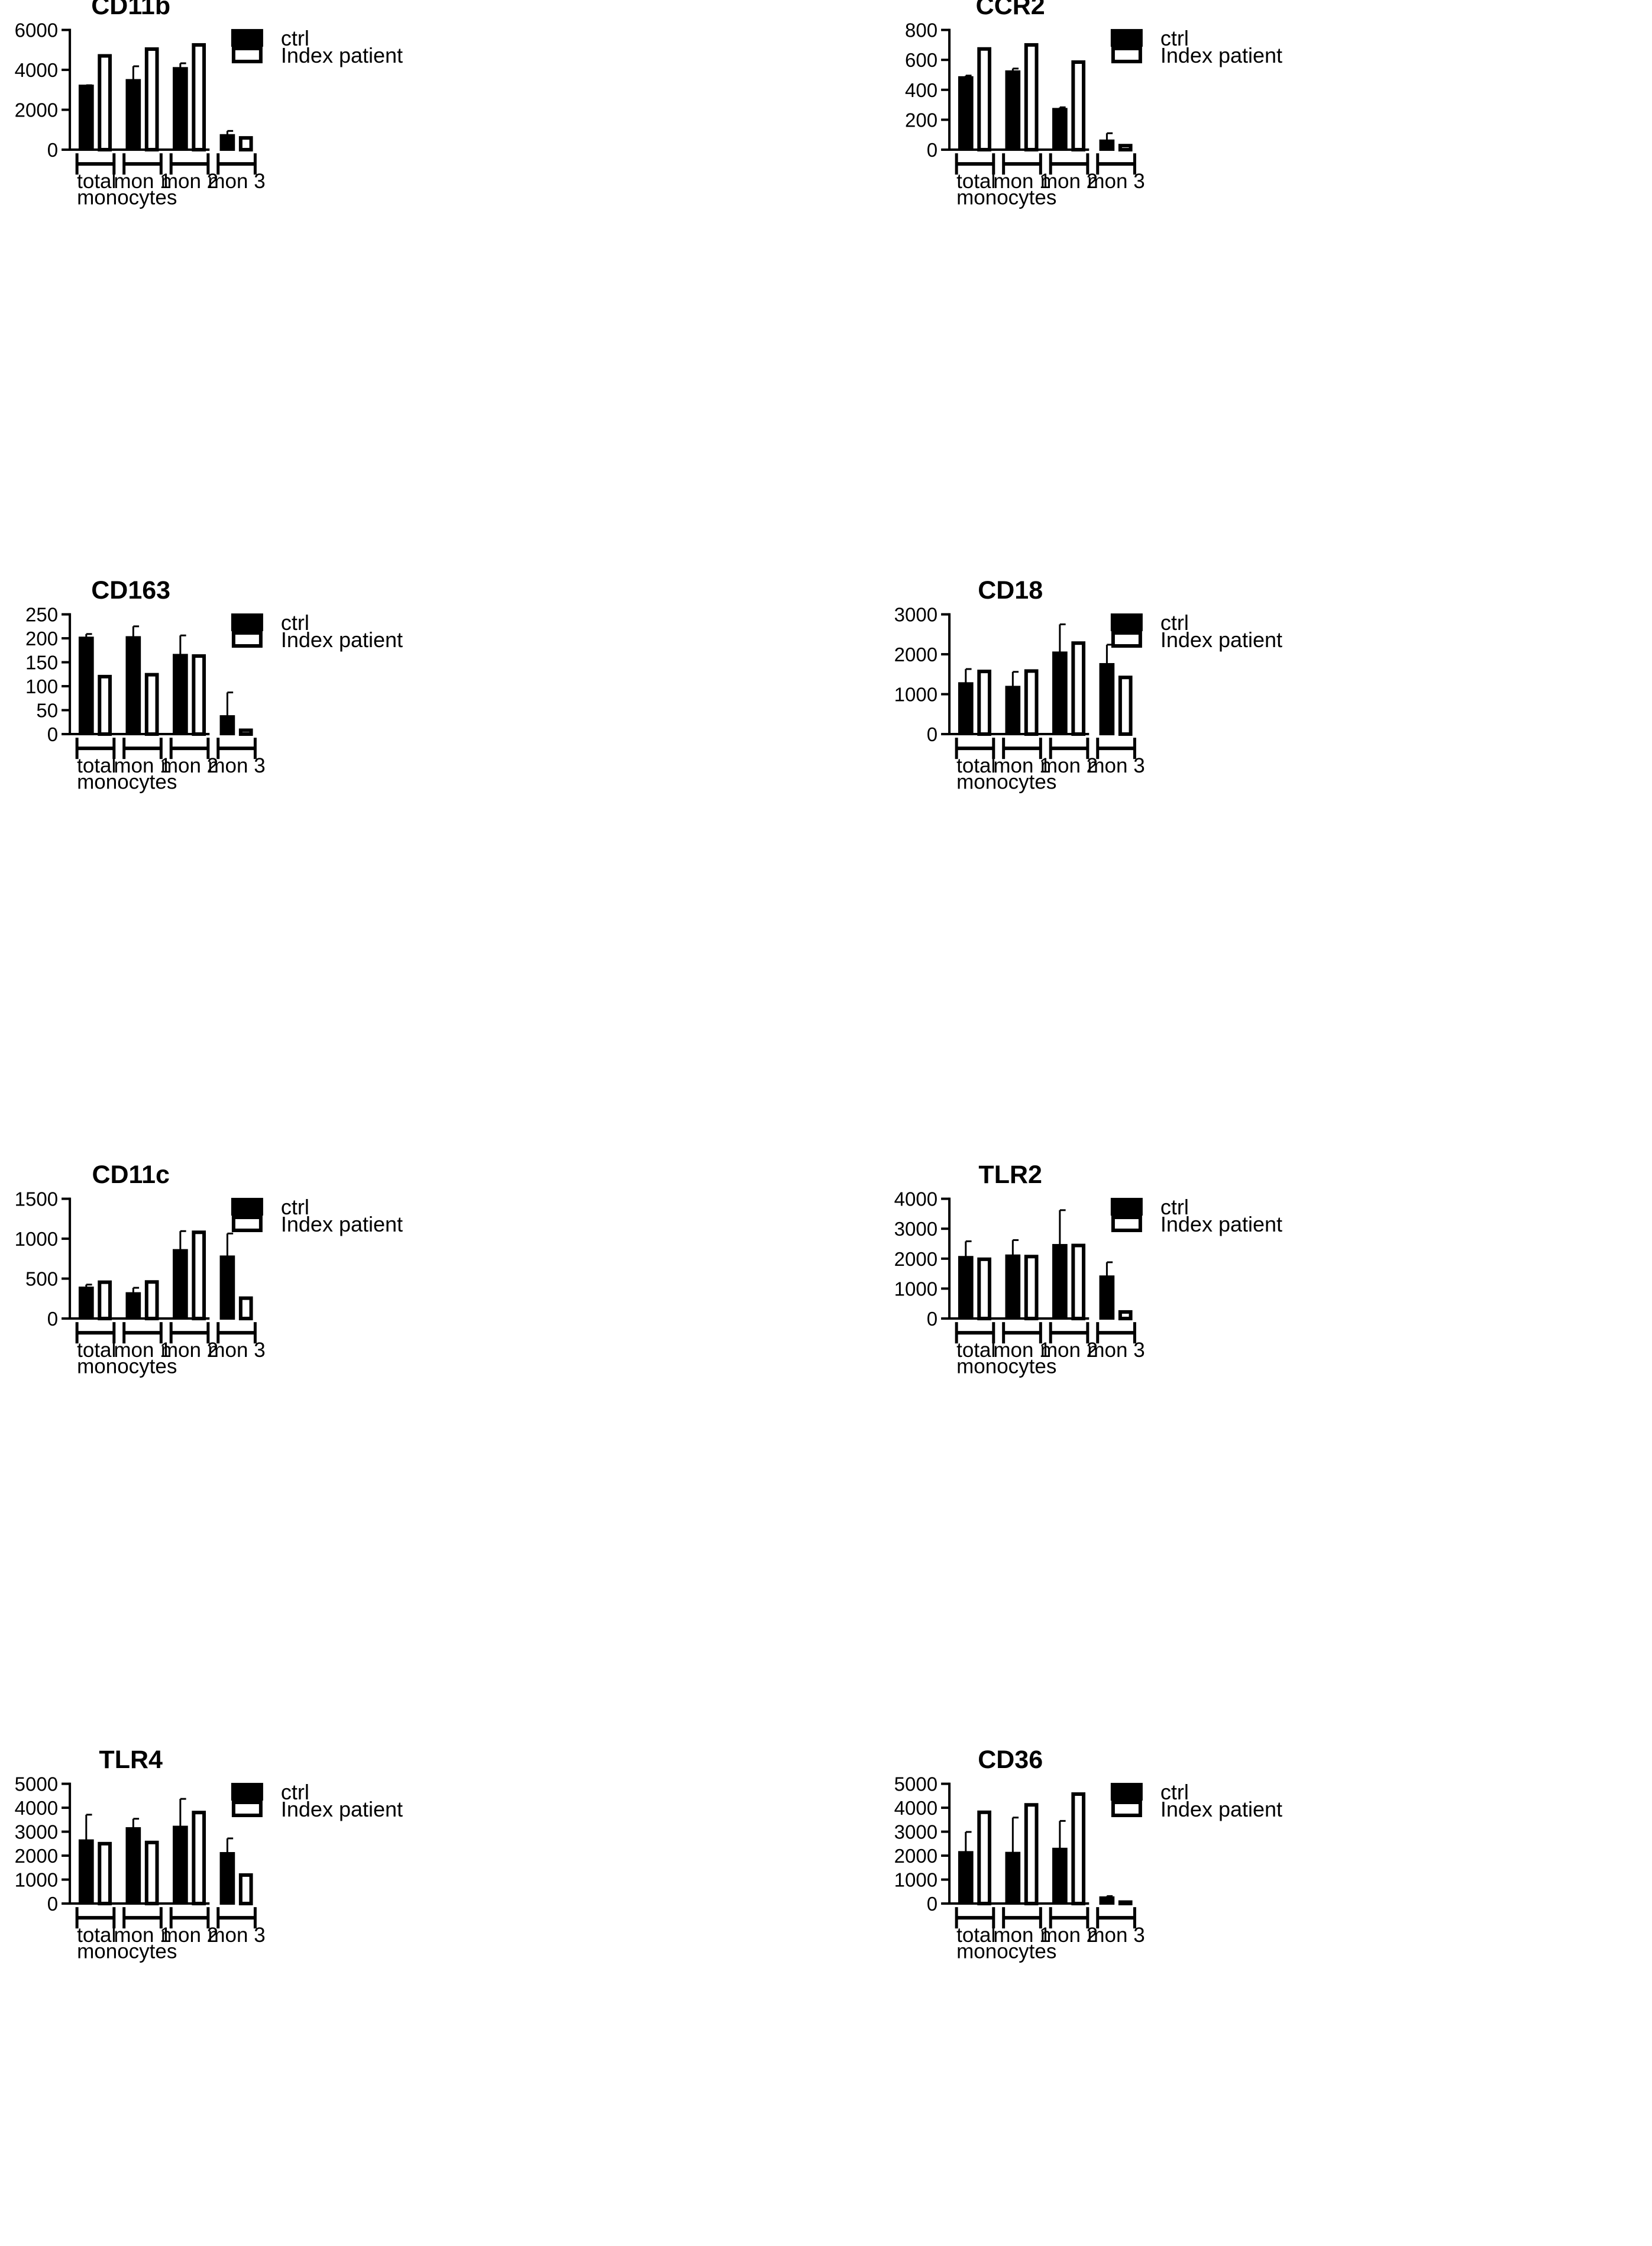  Describe the element at coordinates (921, 90) in the screenshot. I see `y-tick-label: 400` at that location.